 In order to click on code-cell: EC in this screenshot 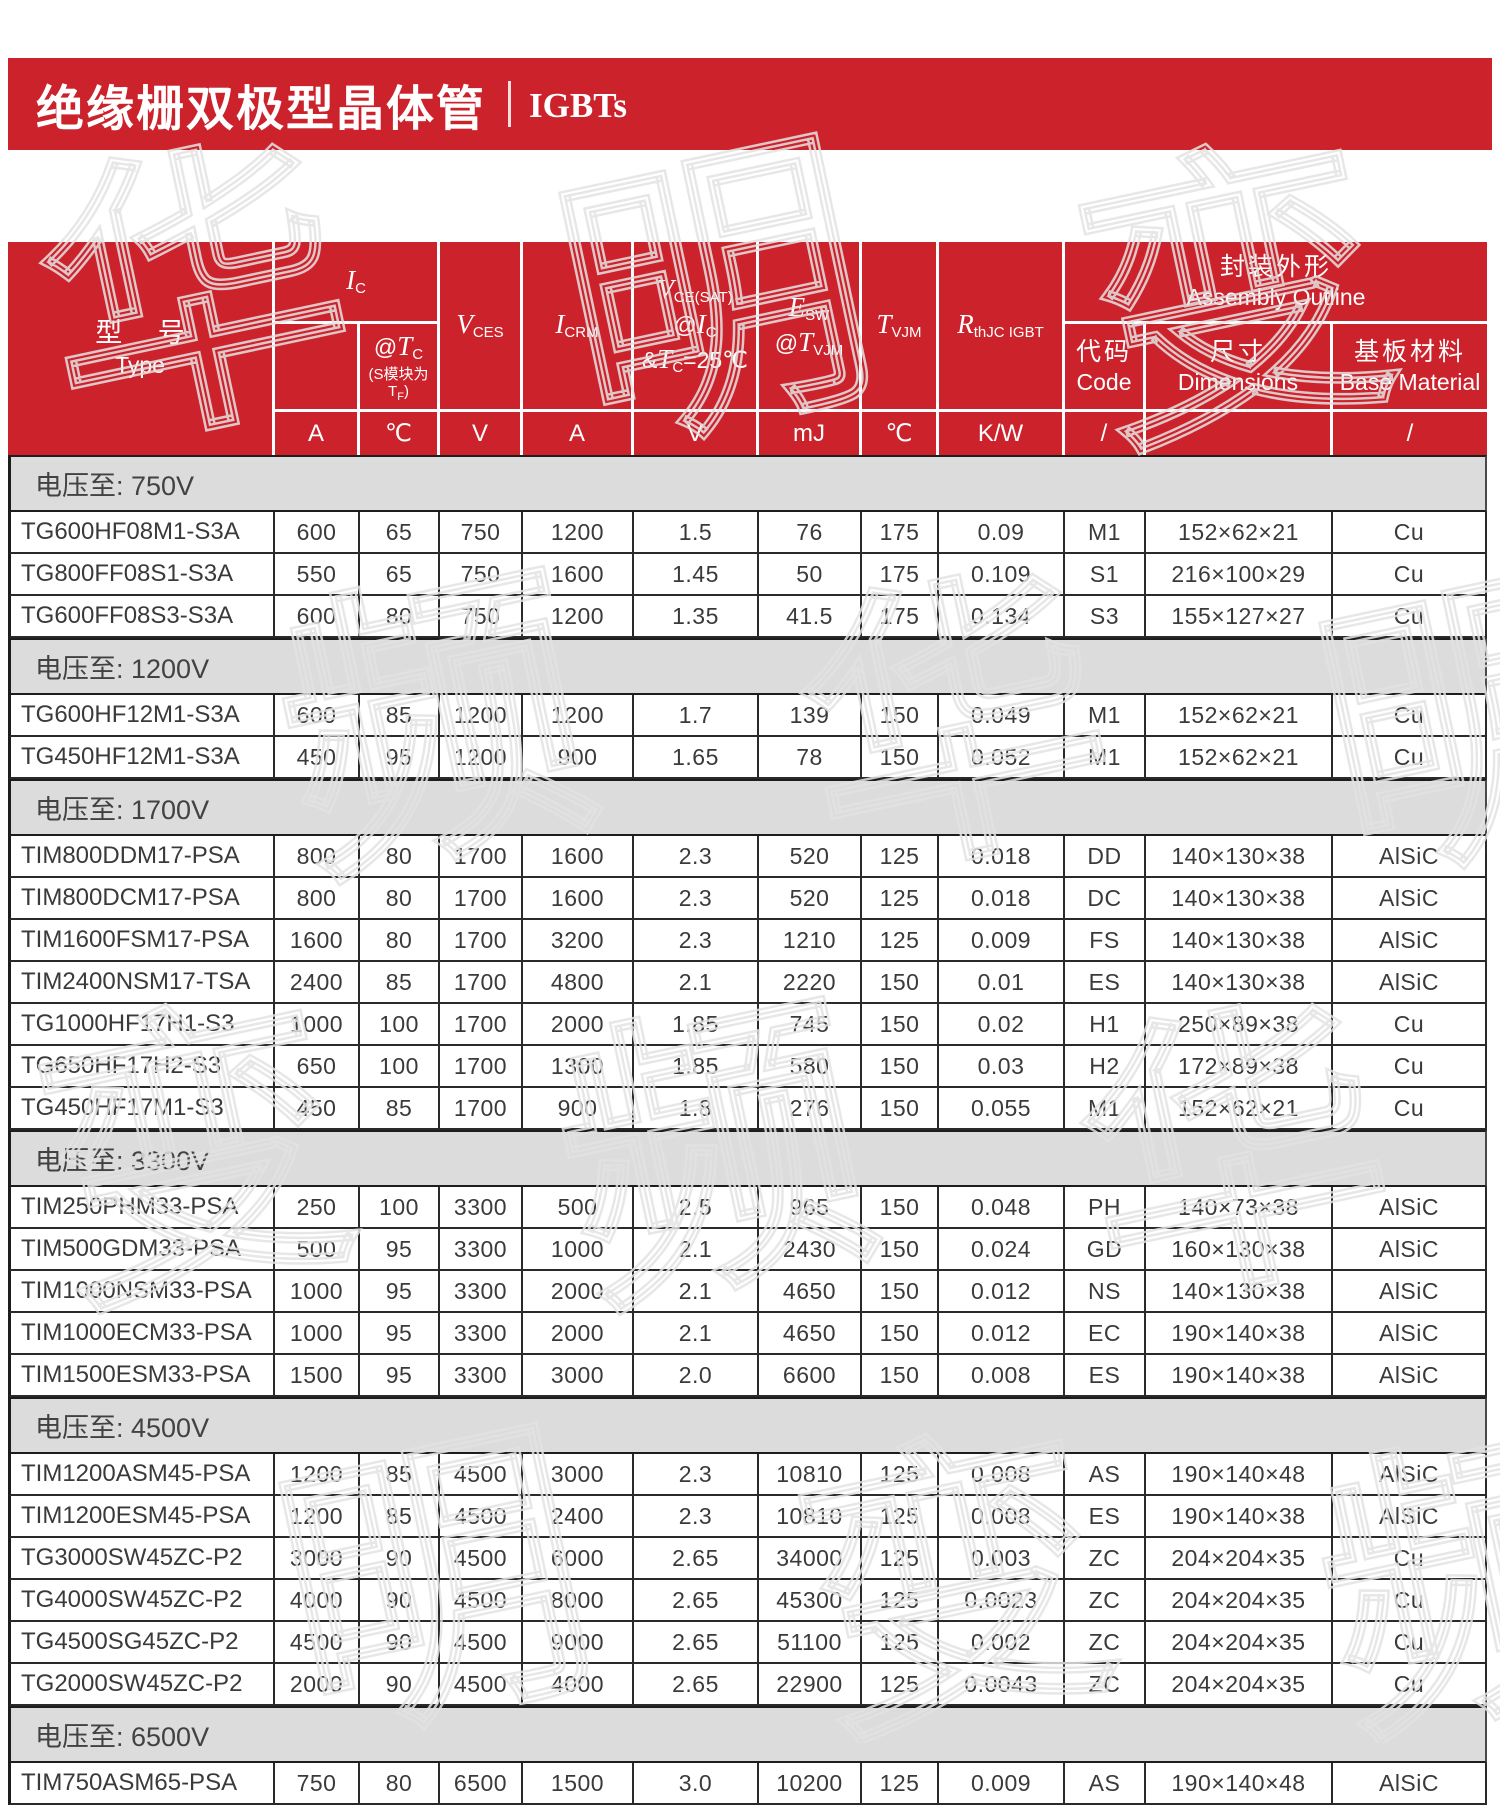, I will do `click(1105, 1334)`.